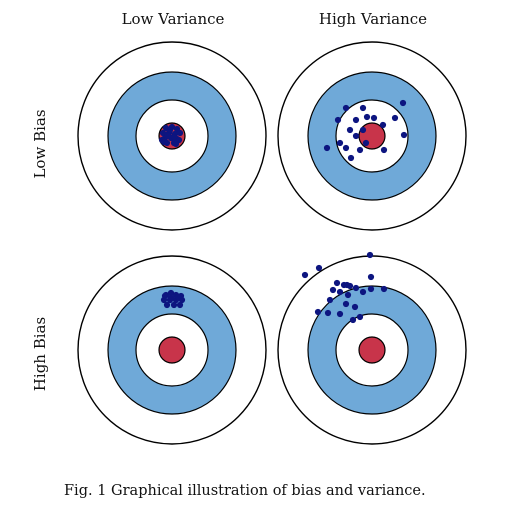 The width and height of the screenshot is (532, 524). Describe the element at coordinates (372, 136) in the screenshot. I see `target-low-bias-high-variance` at that location.